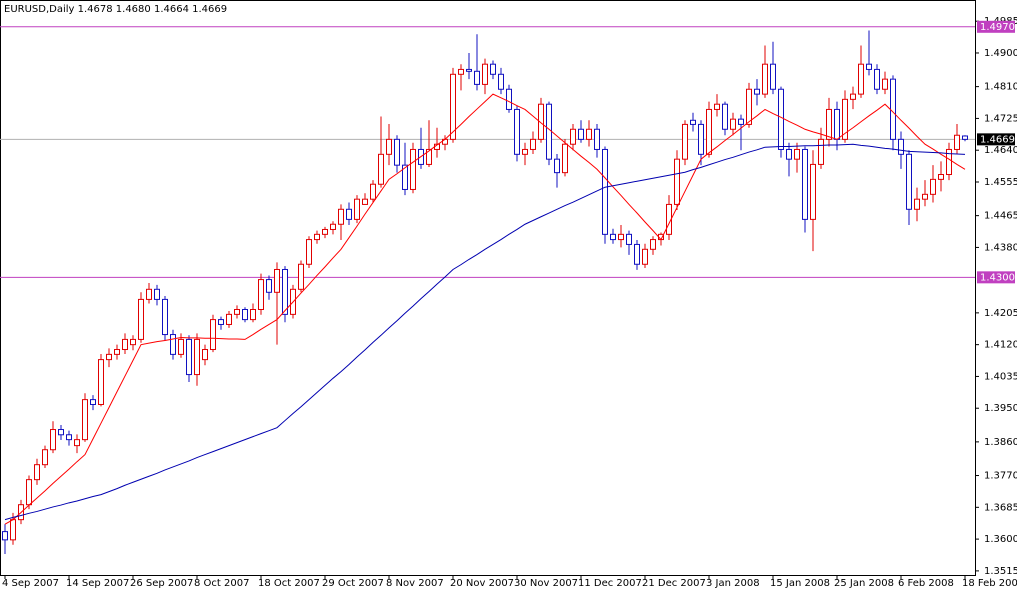 The height and width of the screenshot is (591, 1017). What do you see at coordinates (800, 583) in the screenshot?
I see `x-tick-label: 15 Jan 2008` at bounding box center [800, 583].